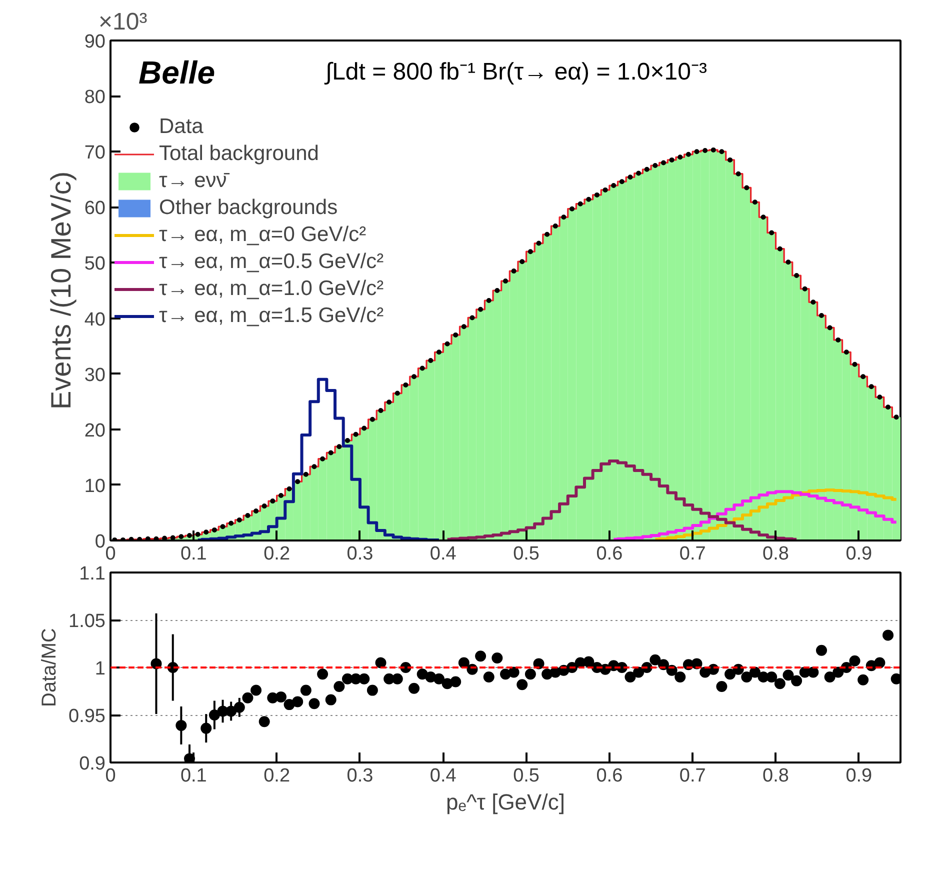 Image resolution: width=939 pixels, height=894 pixels. I want to click on legend-label: Data, so click(181, 126).